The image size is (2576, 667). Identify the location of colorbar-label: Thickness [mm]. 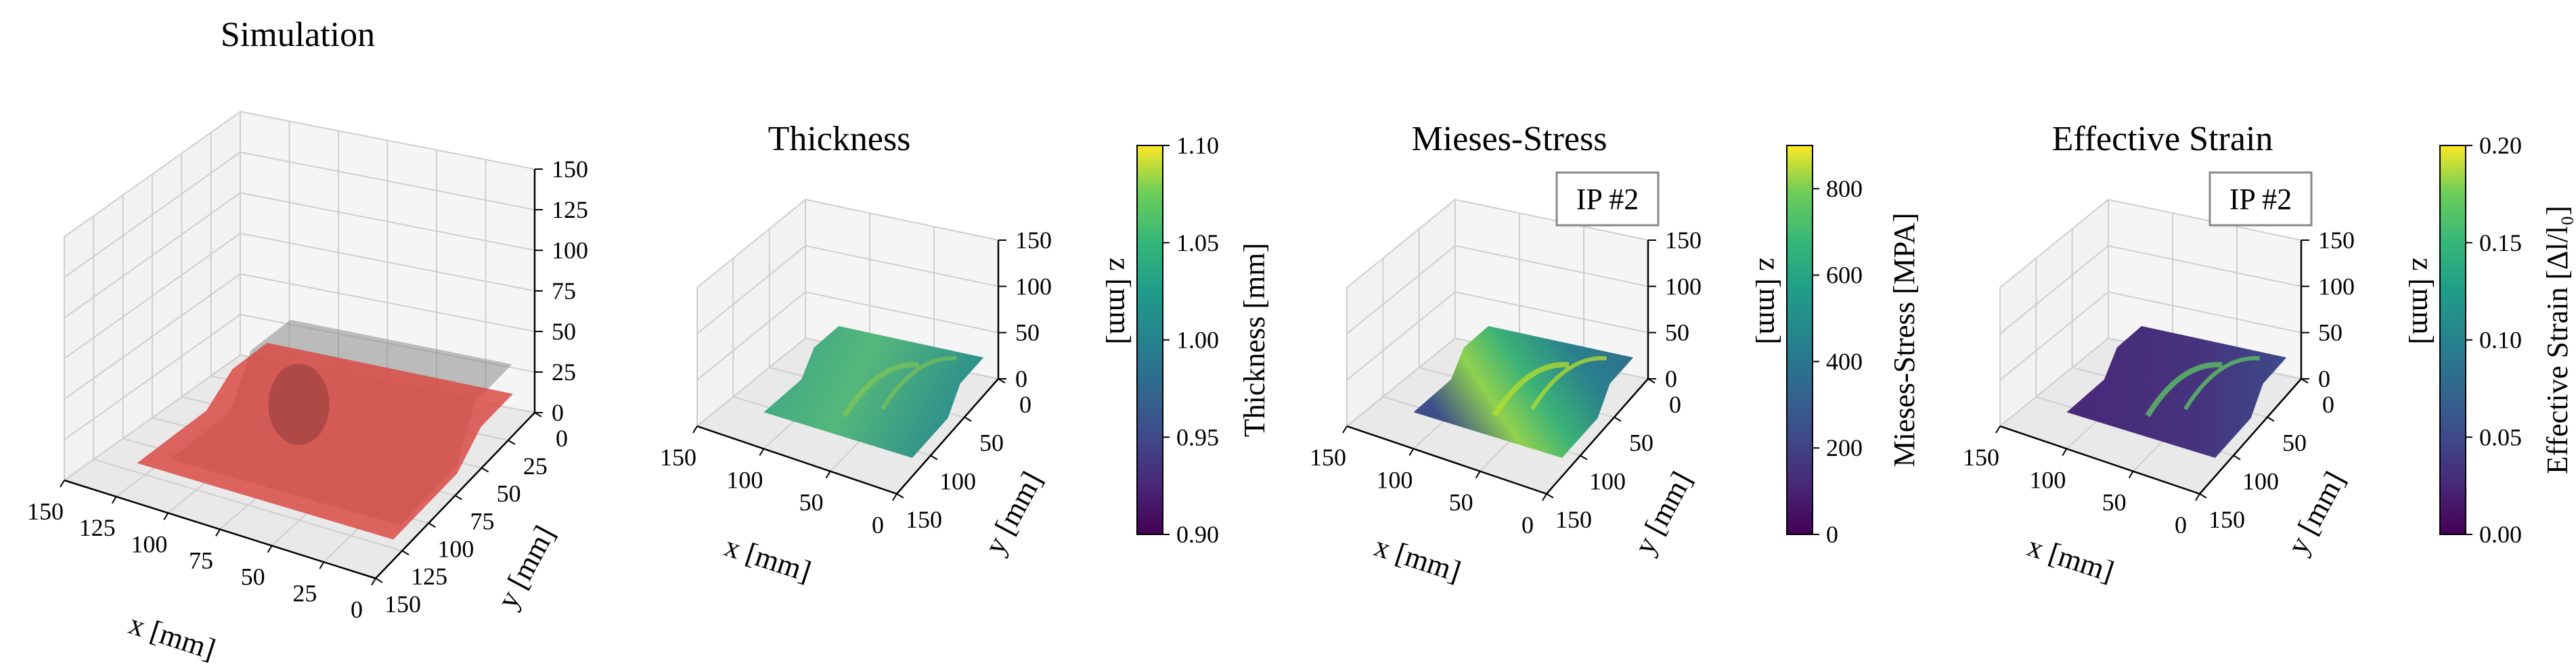
(1254, 340).